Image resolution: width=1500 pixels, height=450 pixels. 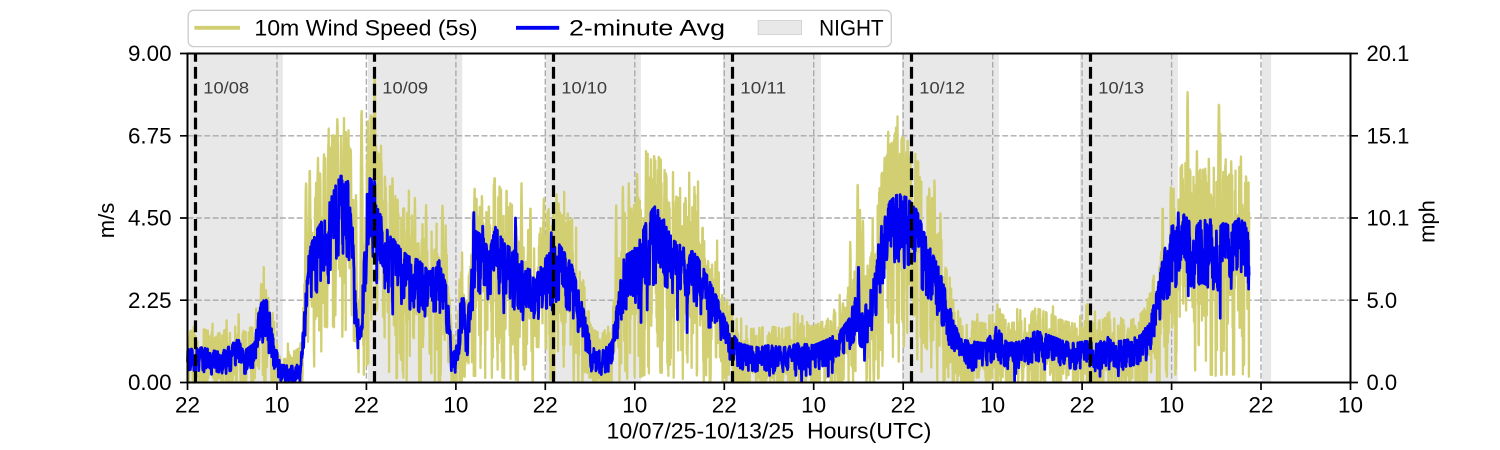 What do you see at coordinates (150, 53) in the screenshot?
I see `svg-text: 9.00` at bounding box center [150, 53].